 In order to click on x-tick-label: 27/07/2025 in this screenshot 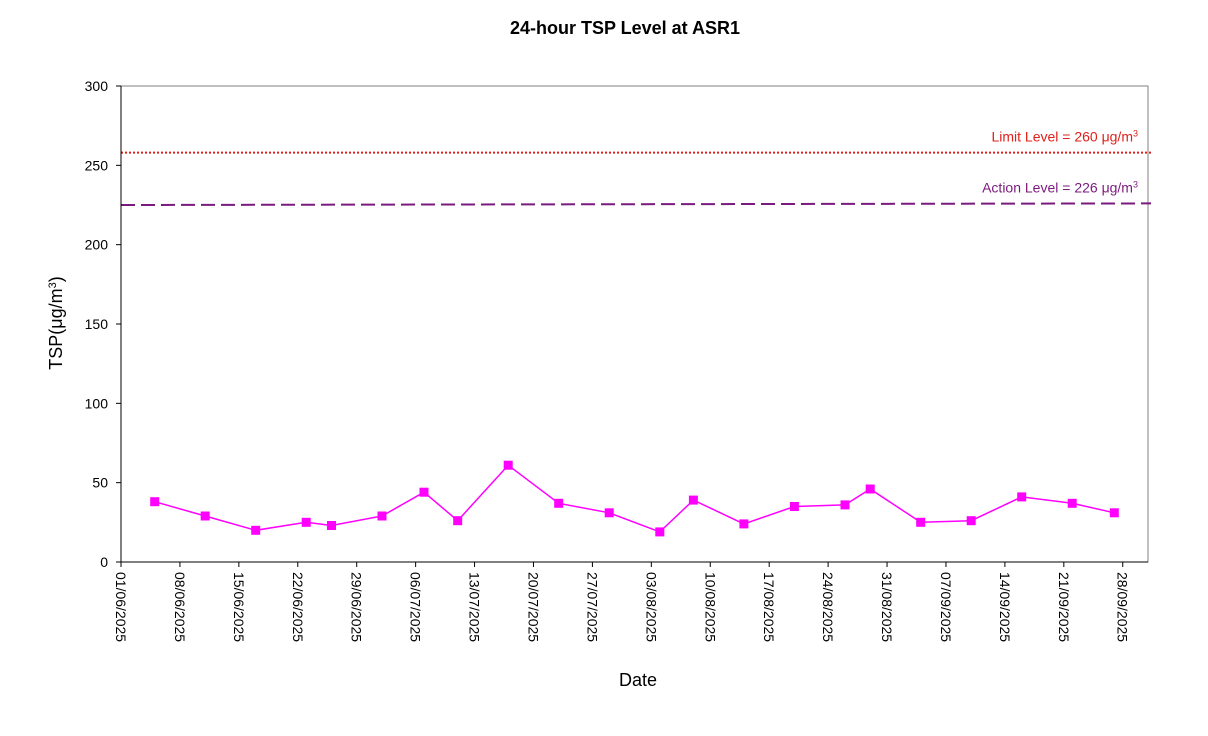, I will do `click(592, 607)`.